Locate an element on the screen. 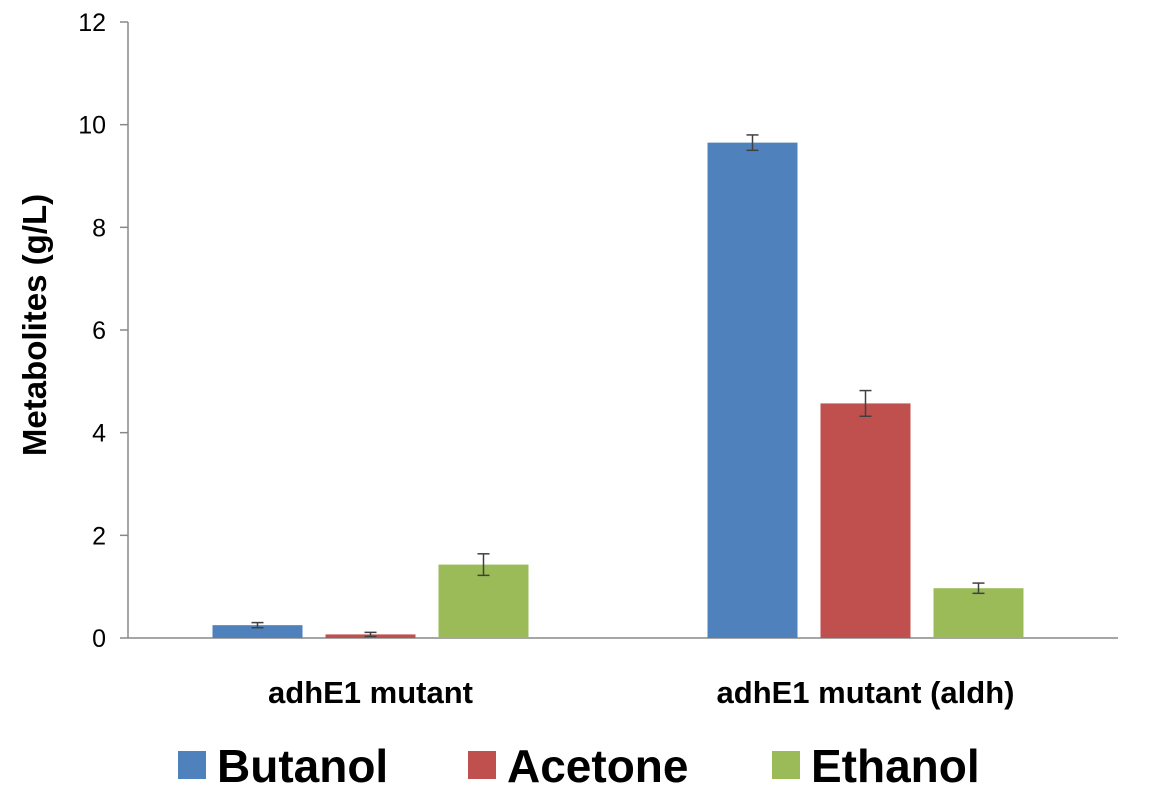  legend-label-butanol: Butanol is located at coordinates (302, 765).